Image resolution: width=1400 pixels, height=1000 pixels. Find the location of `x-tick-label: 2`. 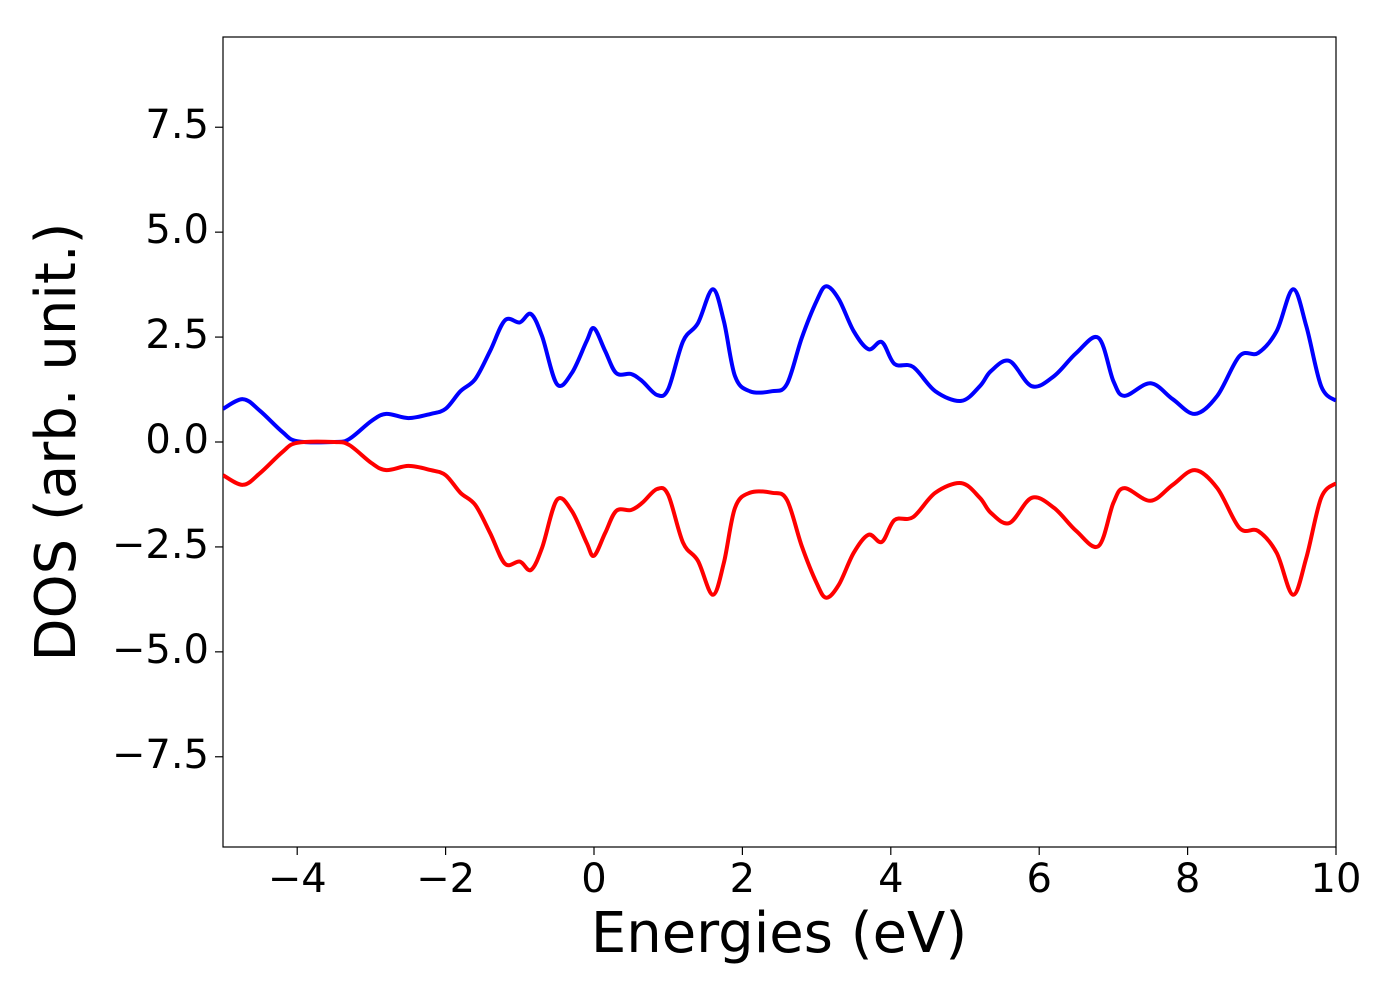

x-tick-label: 2 is located at coordinates (742, 879).